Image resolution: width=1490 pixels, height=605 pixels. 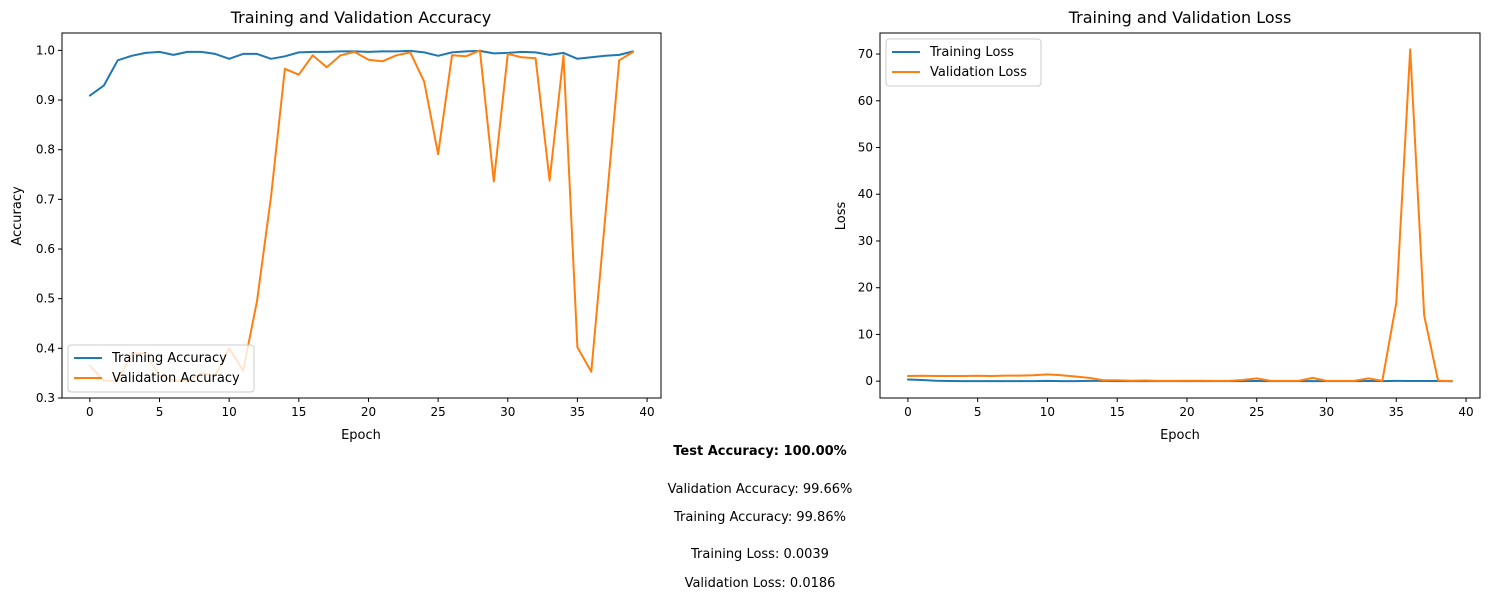 I want to click on loss-ytick-label: 70, so click(x=865, y=54).